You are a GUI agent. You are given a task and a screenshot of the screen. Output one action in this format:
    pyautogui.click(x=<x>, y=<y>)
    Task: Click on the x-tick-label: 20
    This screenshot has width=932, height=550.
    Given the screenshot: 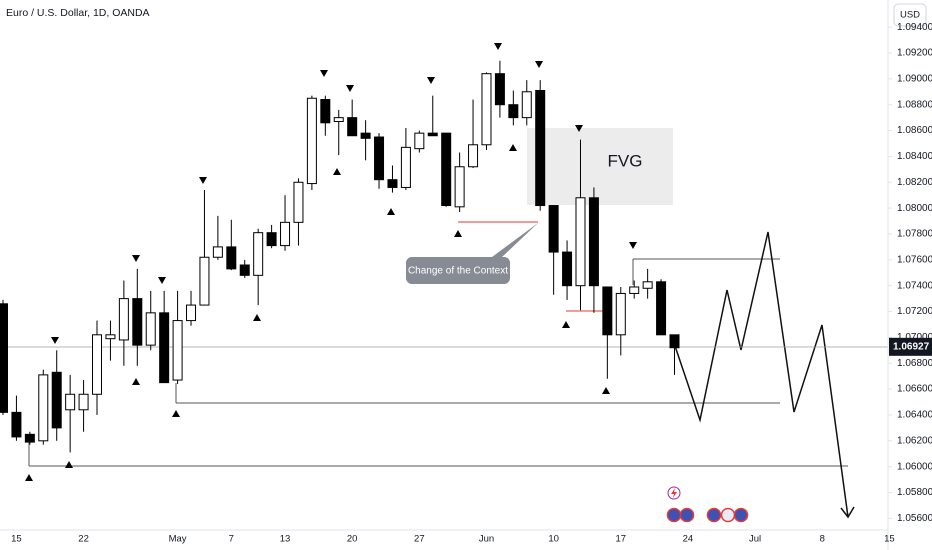 What is the action you would take?
    pyautogui.click(x=352, y=539)
    